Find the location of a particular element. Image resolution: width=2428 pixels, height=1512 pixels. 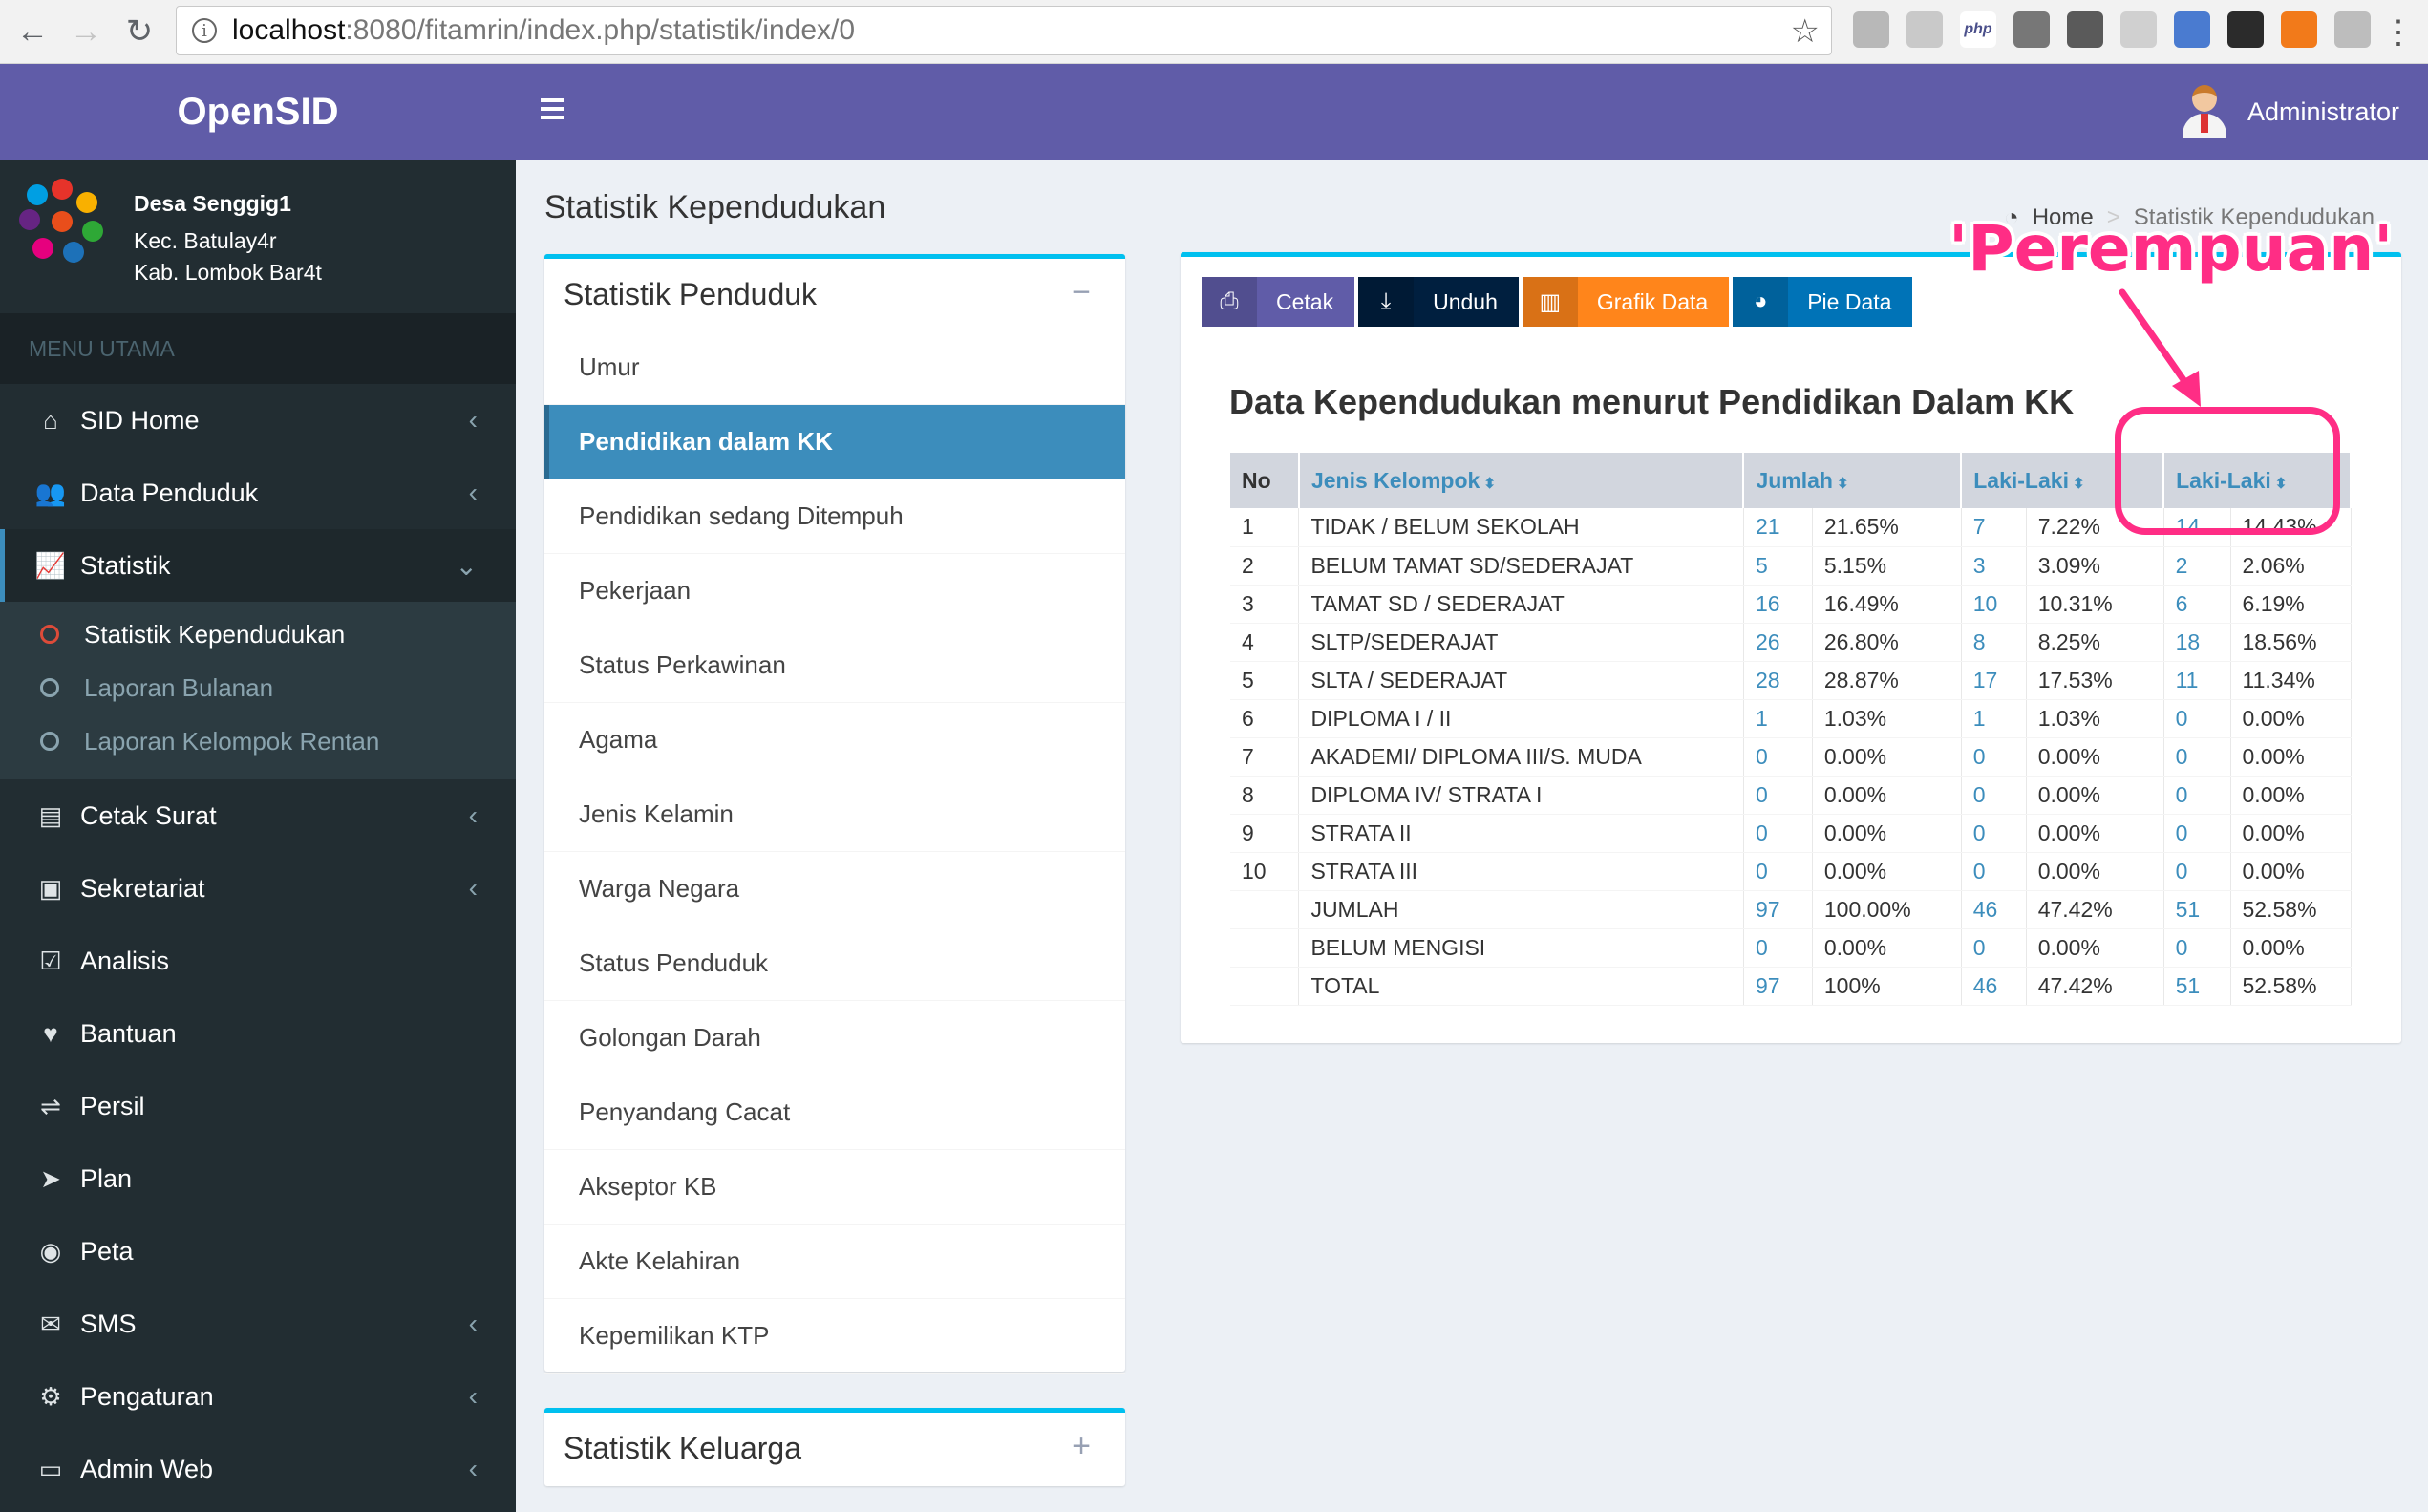

sidebar-item-plan: ➤ Plan is located at coordinates (258, 1178).